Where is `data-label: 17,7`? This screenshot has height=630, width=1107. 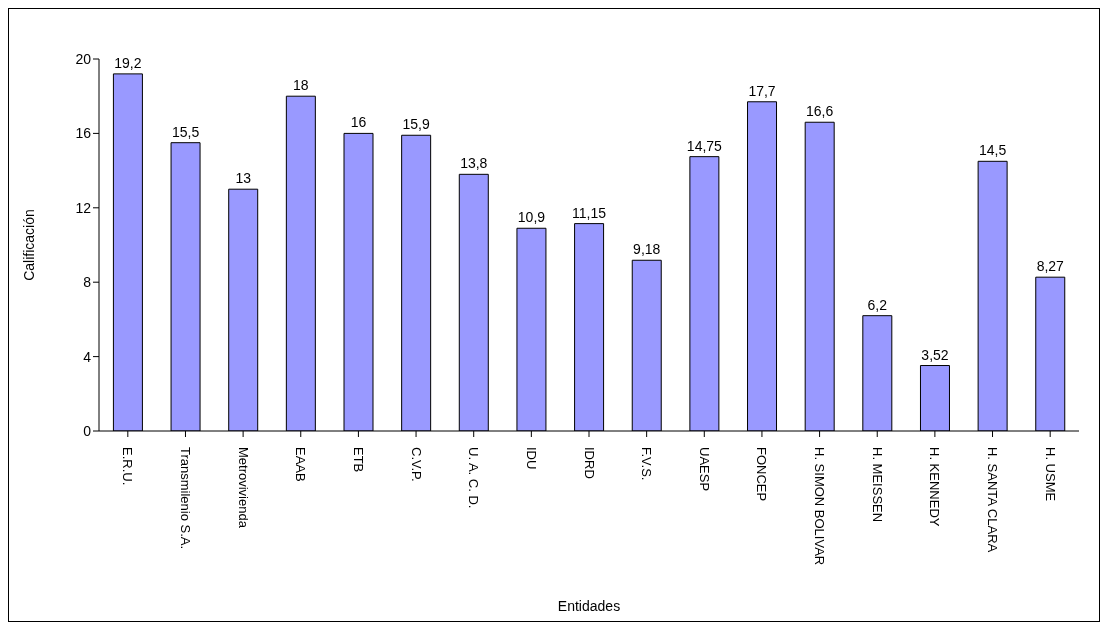 data-label: 17,7 is located at coordinates (762, 90).